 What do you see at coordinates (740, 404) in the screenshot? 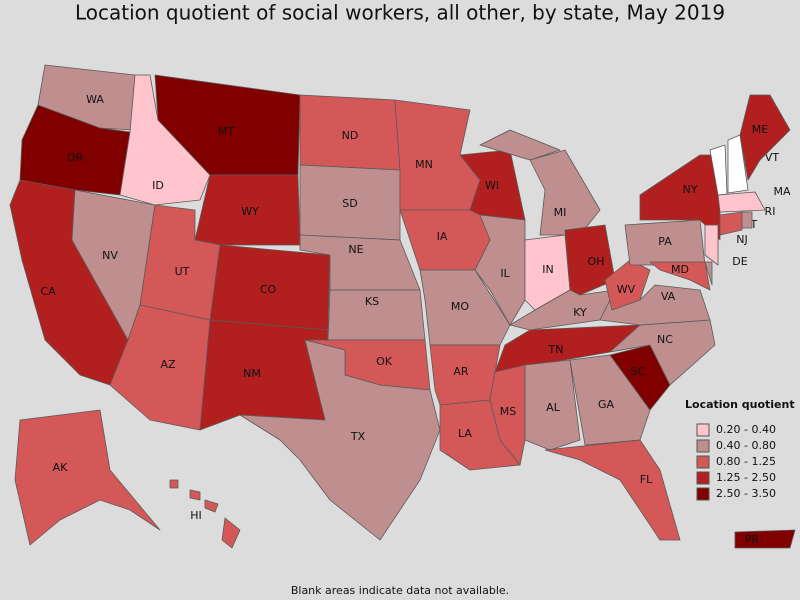
I see `legend-title: Location quotient` at bounding box center [740, 404].